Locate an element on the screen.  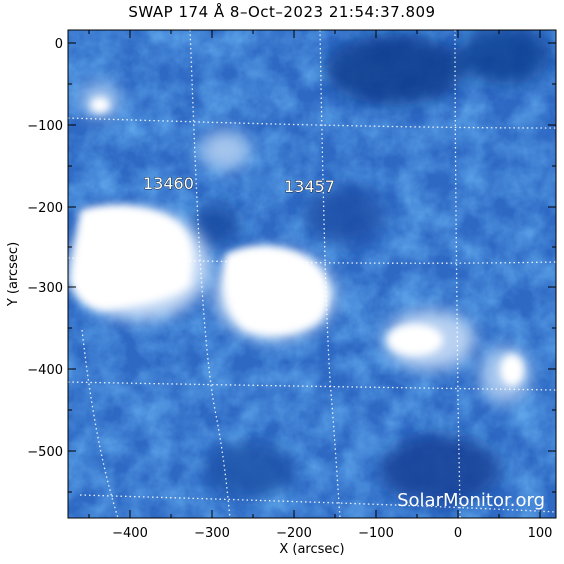
x-tick-label: −400 is located at coordinates (130, 533).